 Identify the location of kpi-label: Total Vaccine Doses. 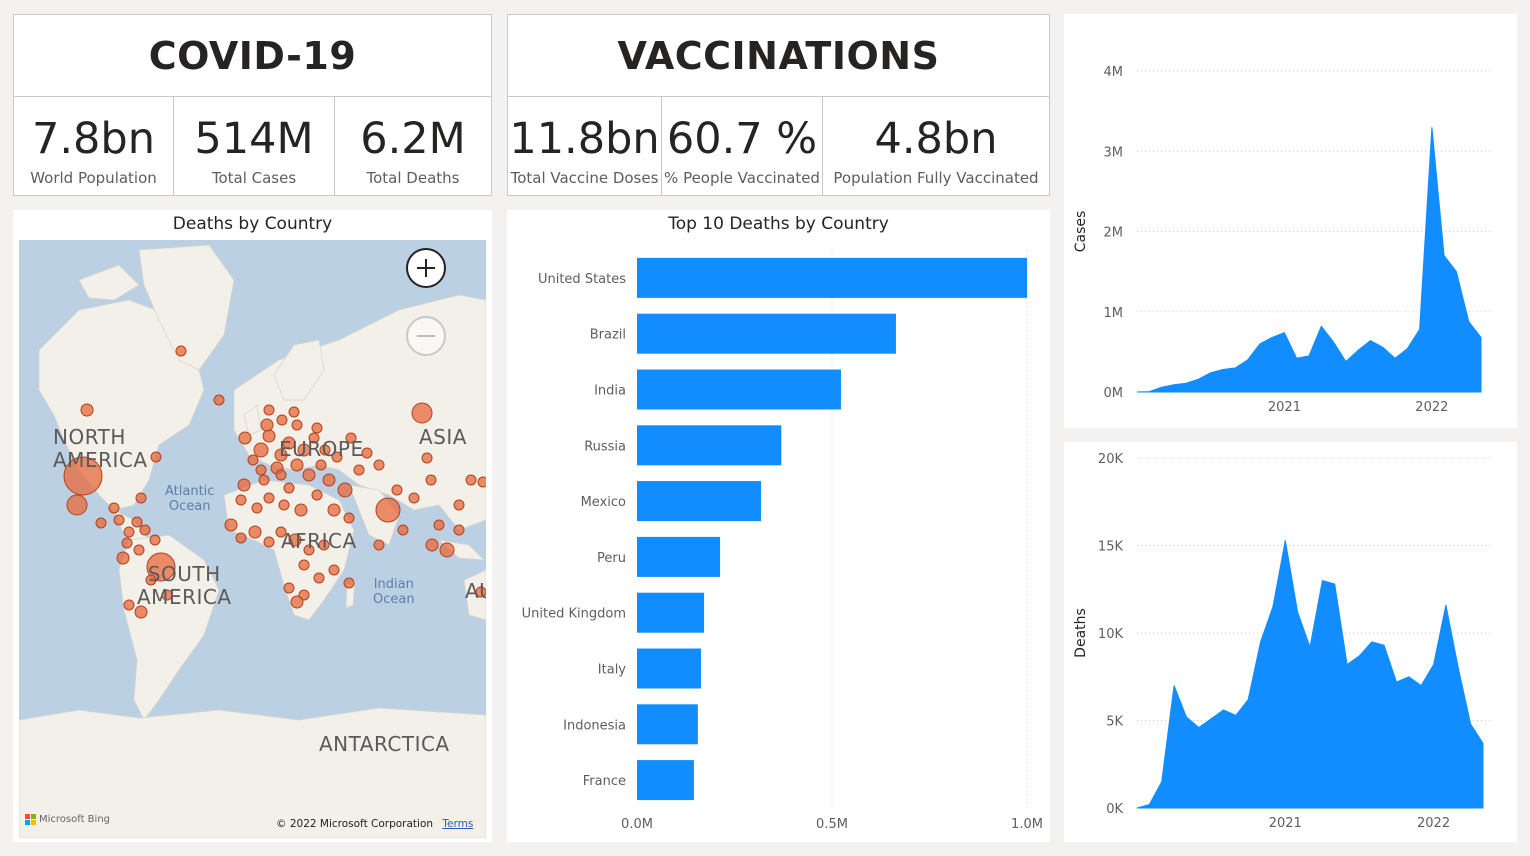
(584, 178).